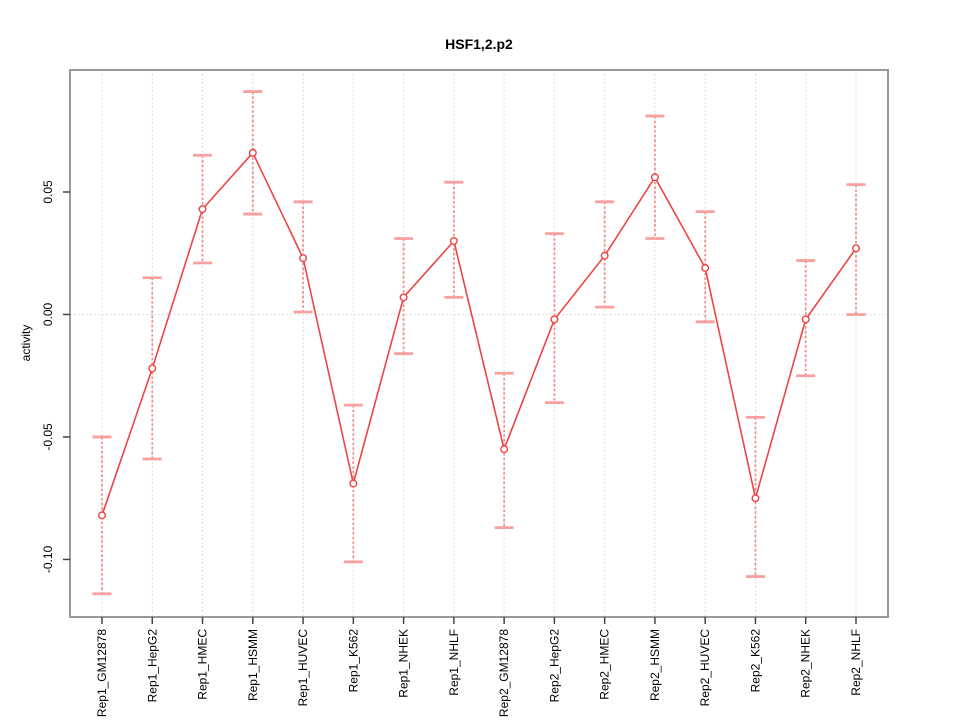 The width and height of the screenshot is (960, 720). I want to click on x-axis-label: Rep2_GM12878, so click(504, 673).